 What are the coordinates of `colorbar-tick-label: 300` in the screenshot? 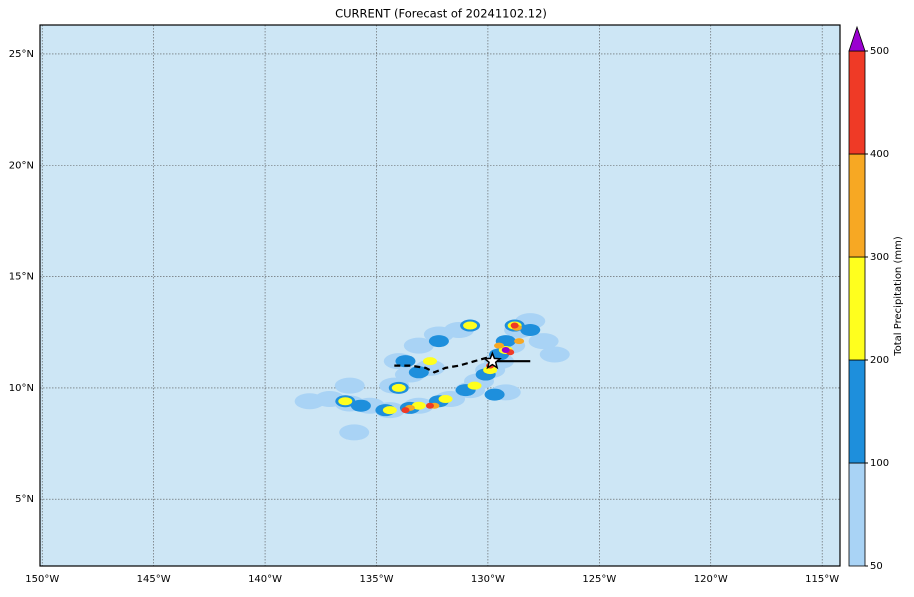 It's located at (879, 257).